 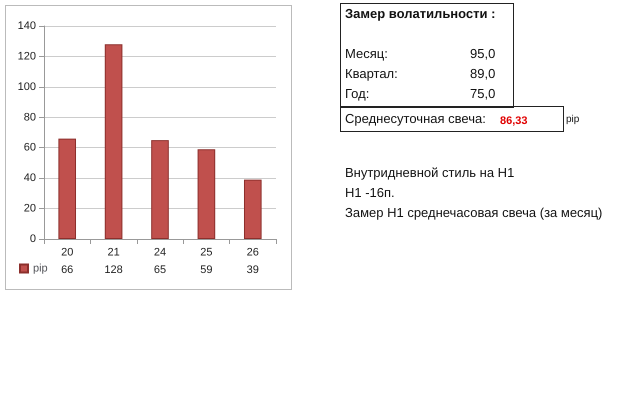 I want to click on text: Замер волатильности :, so click(x=420, y=13).